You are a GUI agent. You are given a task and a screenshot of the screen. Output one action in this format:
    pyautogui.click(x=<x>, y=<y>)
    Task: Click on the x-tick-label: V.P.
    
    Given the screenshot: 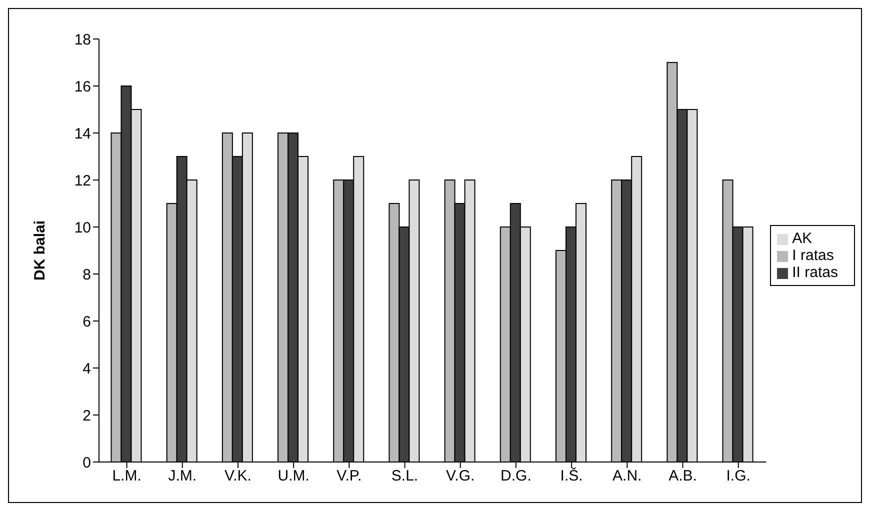 What is the action you would take?
    pyautogui.click(x=349, y=476)
    